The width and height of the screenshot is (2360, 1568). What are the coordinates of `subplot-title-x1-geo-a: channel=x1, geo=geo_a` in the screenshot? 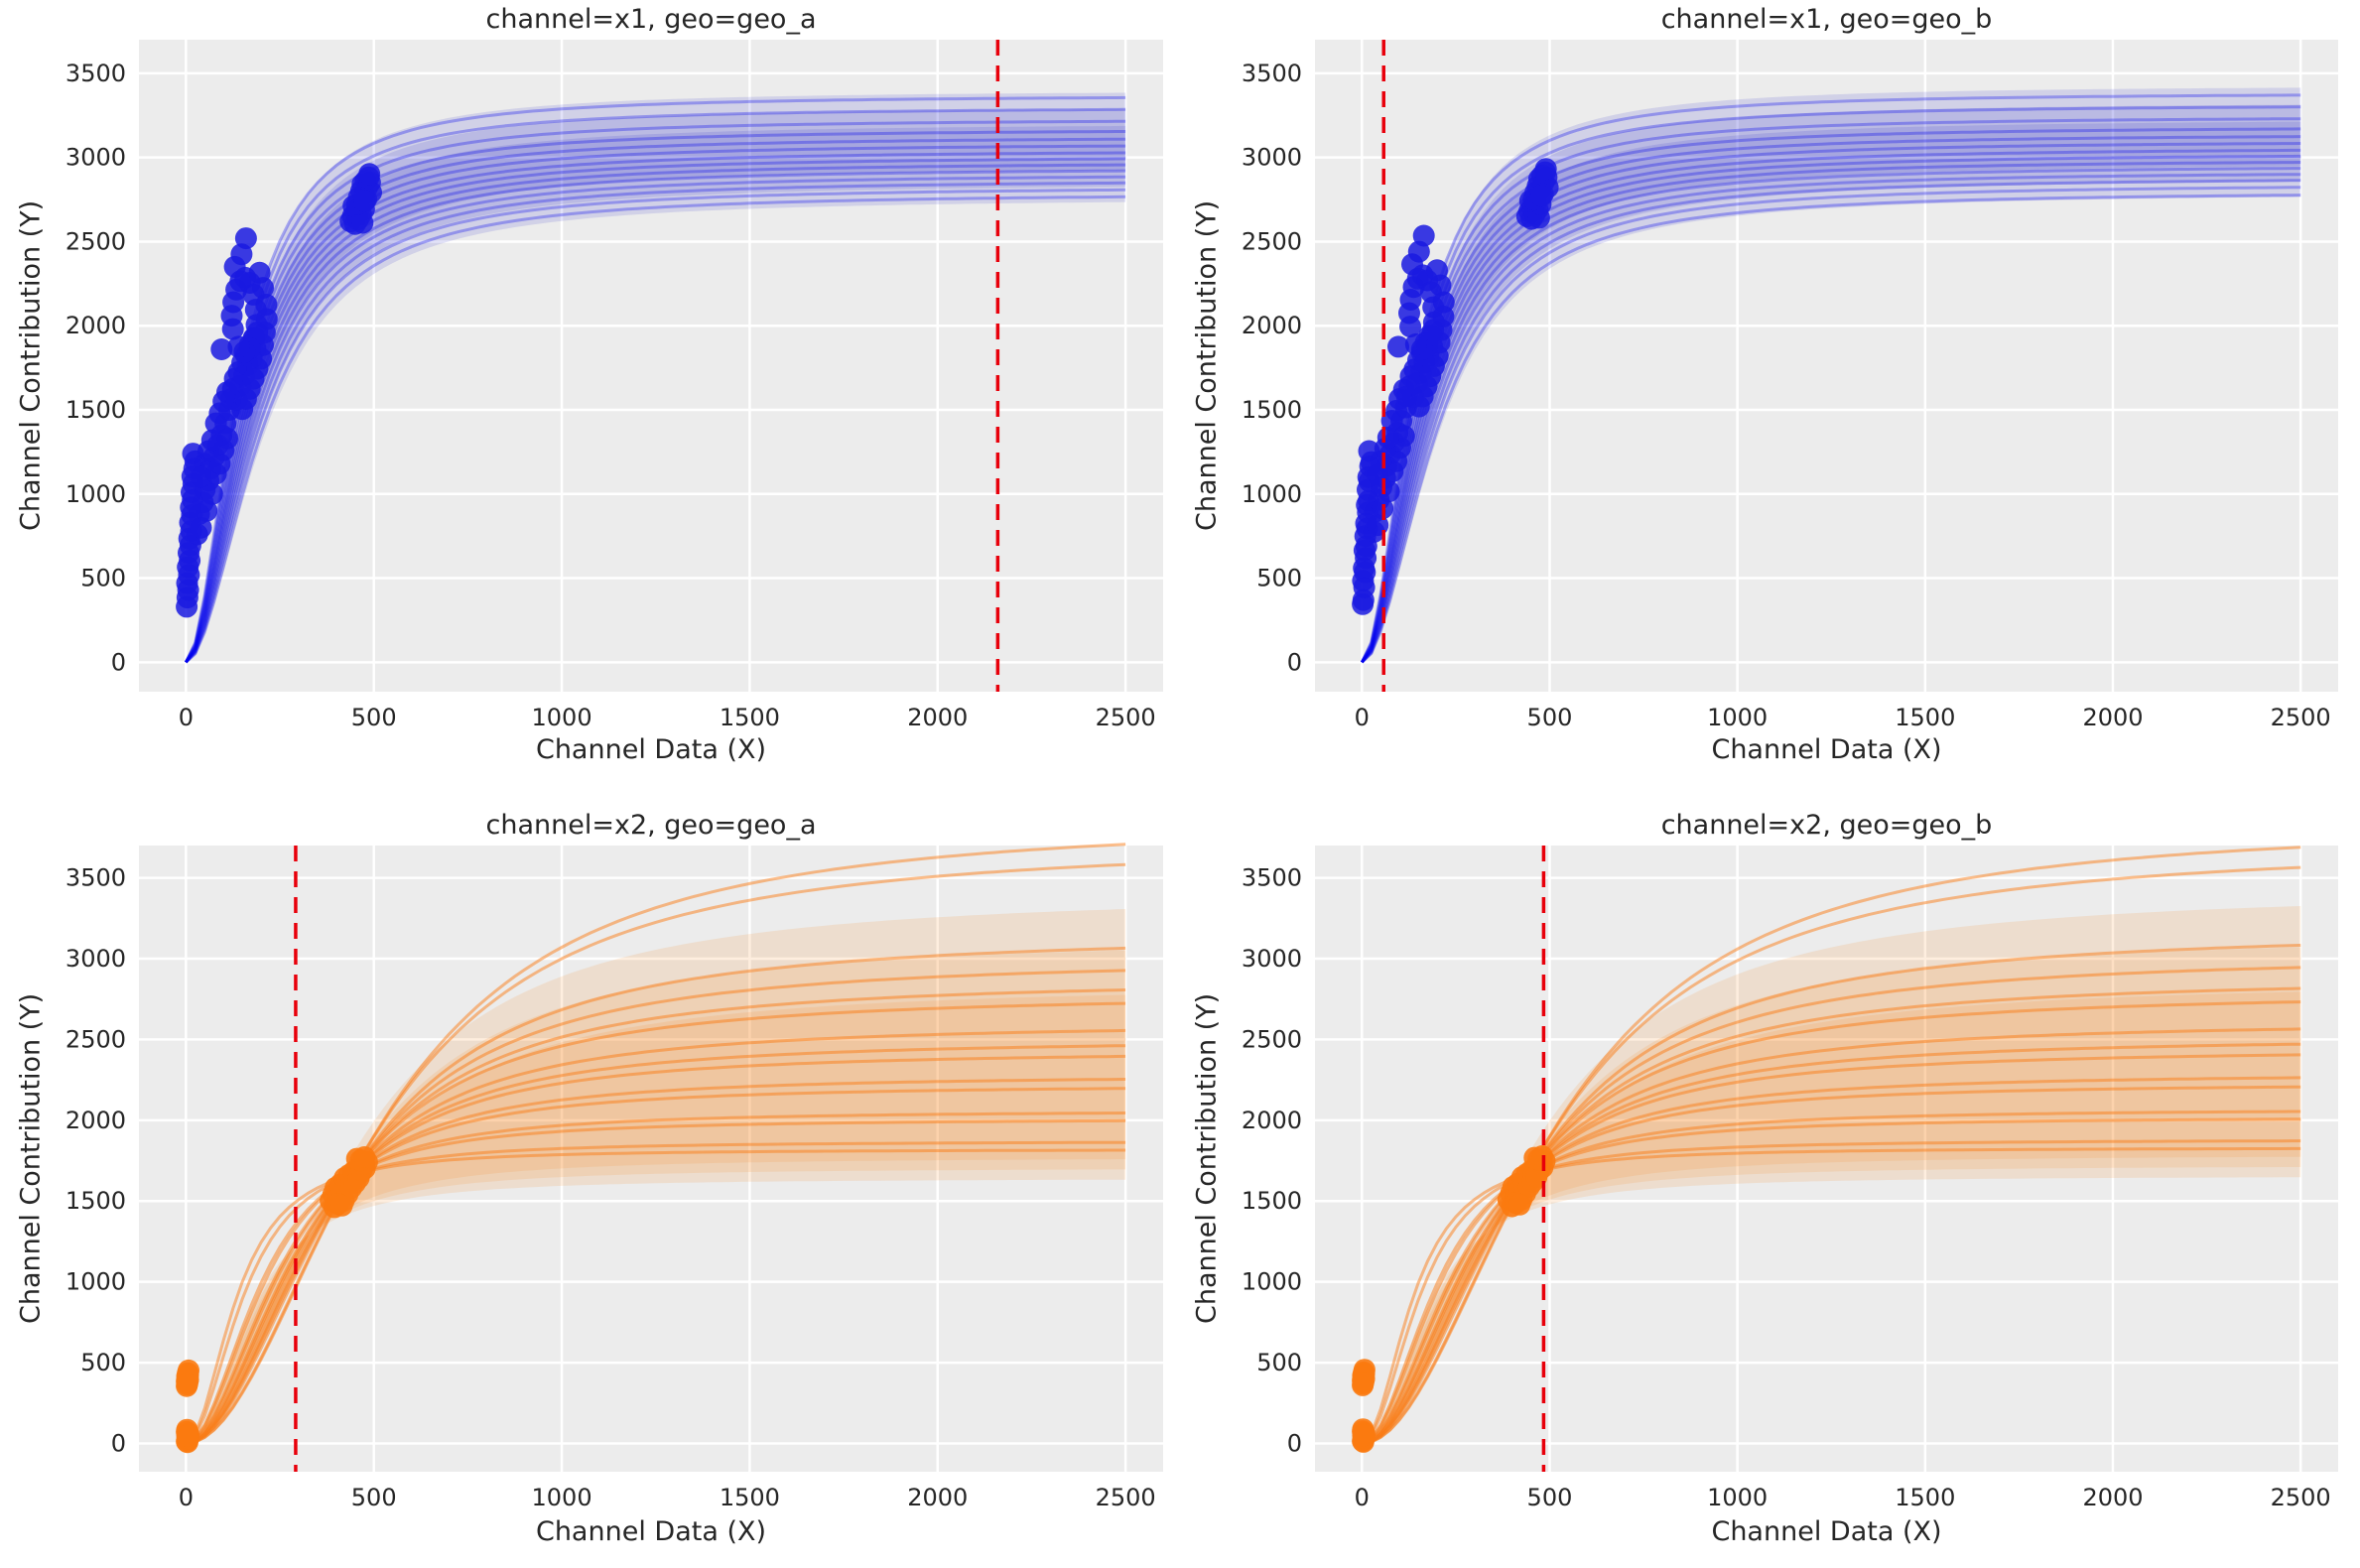 It's located at (651, 19).